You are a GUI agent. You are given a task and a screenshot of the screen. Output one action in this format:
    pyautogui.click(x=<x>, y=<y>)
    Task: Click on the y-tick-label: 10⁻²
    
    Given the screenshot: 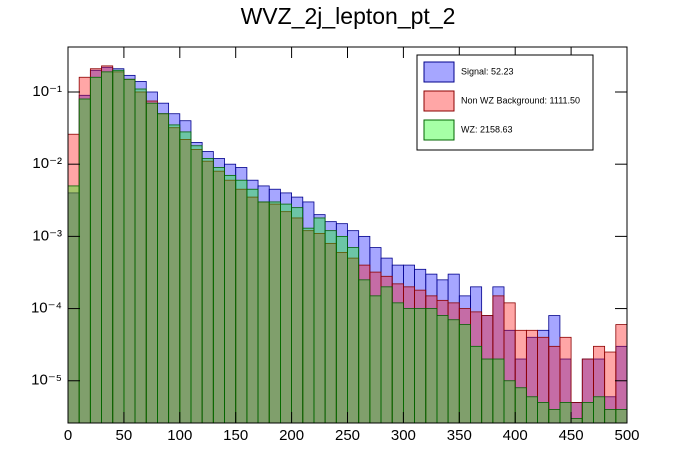 What is the action you would take?
    pyautogui.click(x=47, y=163)
    